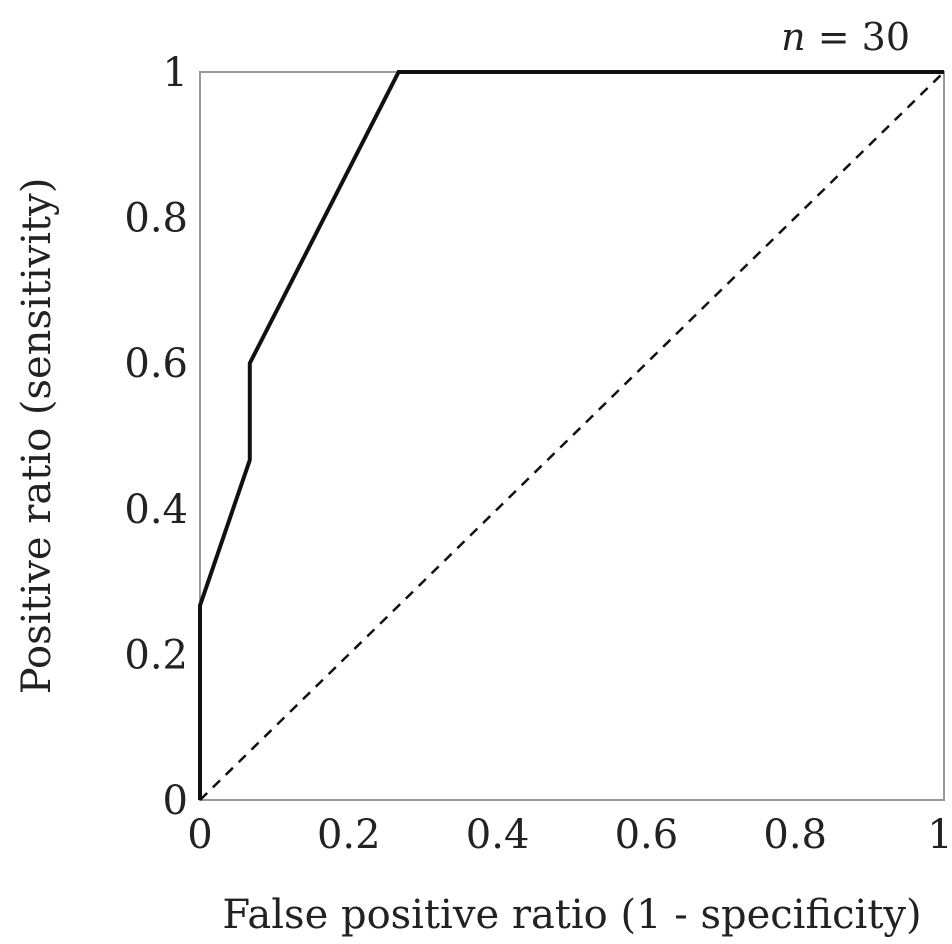 The height and width of the screenshot is (944, 952). What do you see at coordinates (349, 835) in the screenshot?
I see `x-tick-label: 0.2` at bounding box center [349, 835].